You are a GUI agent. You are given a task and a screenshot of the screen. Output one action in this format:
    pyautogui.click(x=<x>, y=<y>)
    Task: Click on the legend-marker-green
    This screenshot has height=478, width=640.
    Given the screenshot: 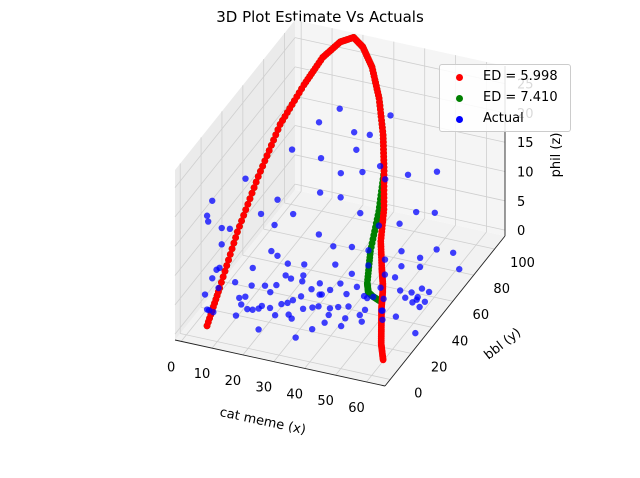 What is the action you would take?
    pyautogui.click(x=459, y=98)
    